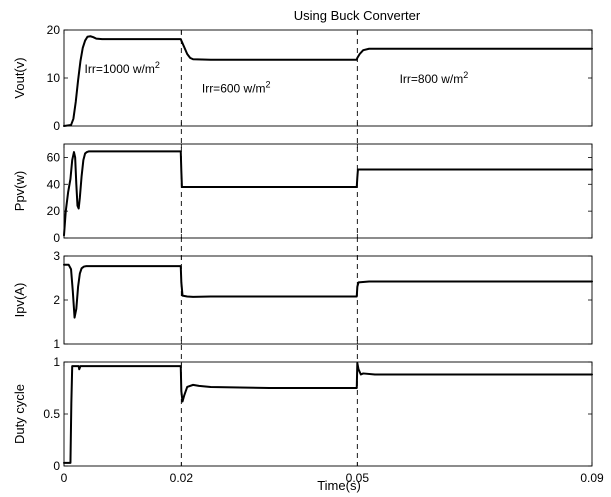 The height and width of the screenshot is (497, 611). I want to click on annotations: Irr=1000 w/m2 Irr=600 w/m2 Irr=800 w/m2, so click(277, 77).